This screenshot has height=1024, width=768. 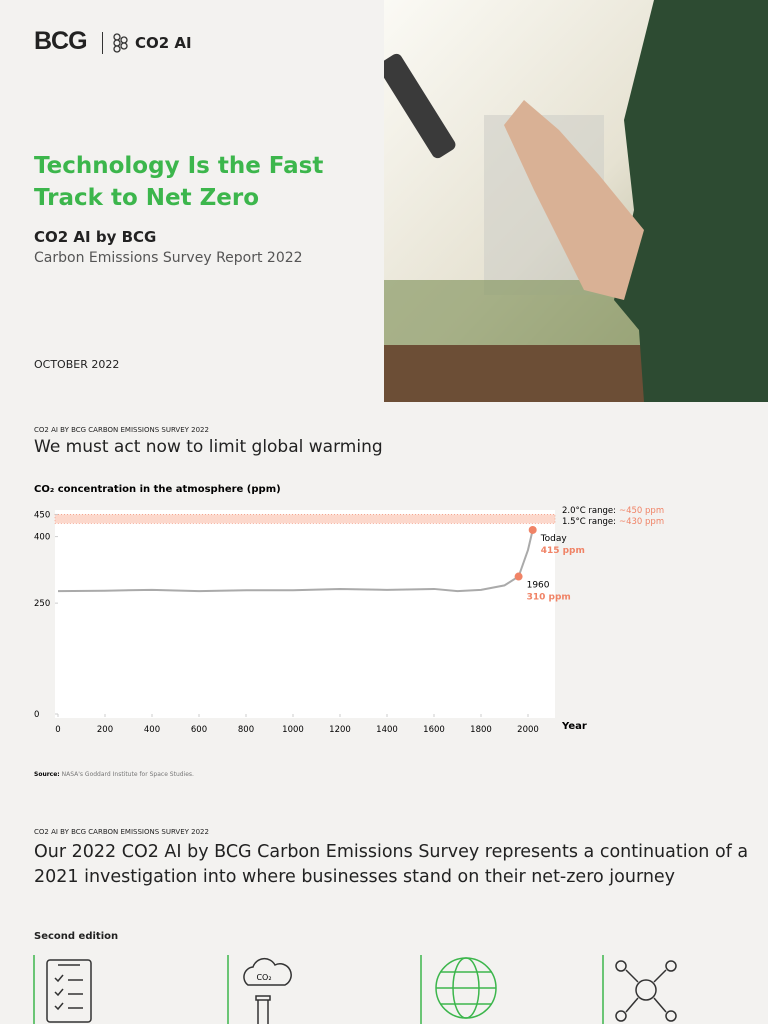 What do you see at coordinates (589, 522) in the screenshot?
I see `band-label-text: 1.5°C range:` at bounding box center [589, 522].